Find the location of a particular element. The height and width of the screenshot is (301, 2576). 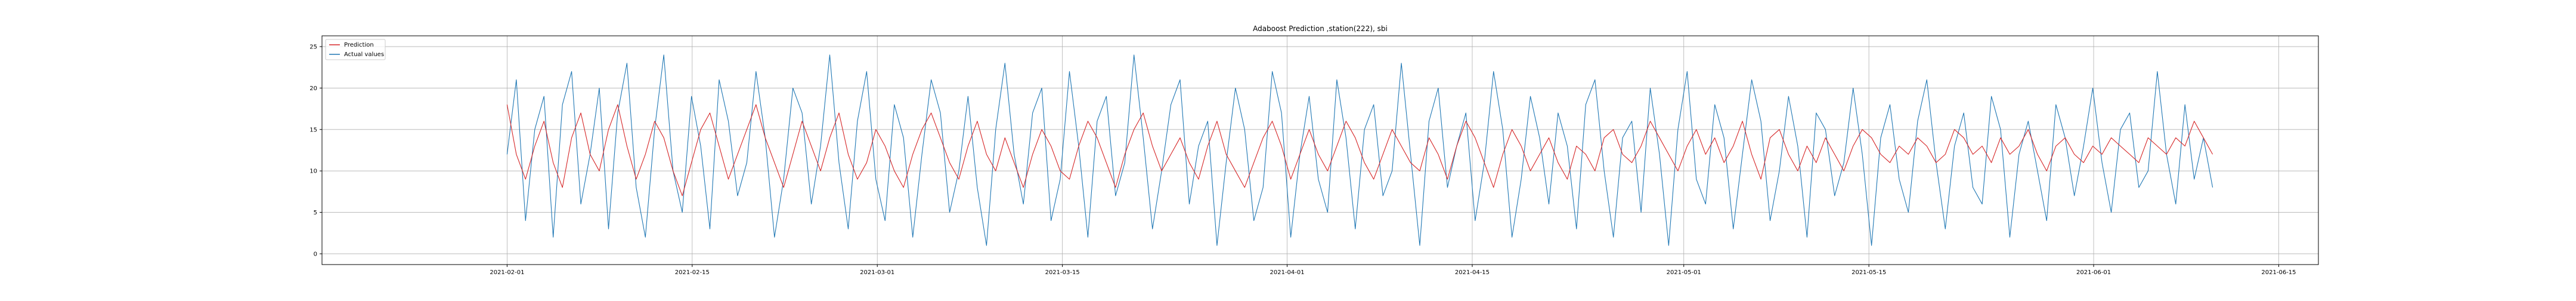

x-tick-label: 2021-03-01 is located at coordinates (877, 272).